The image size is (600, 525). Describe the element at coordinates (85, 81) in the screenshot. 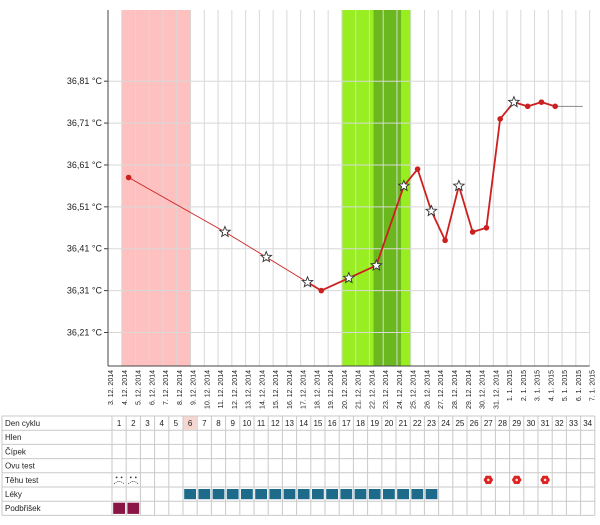

I see `y-tick-label: 36,81 °C` at that location.